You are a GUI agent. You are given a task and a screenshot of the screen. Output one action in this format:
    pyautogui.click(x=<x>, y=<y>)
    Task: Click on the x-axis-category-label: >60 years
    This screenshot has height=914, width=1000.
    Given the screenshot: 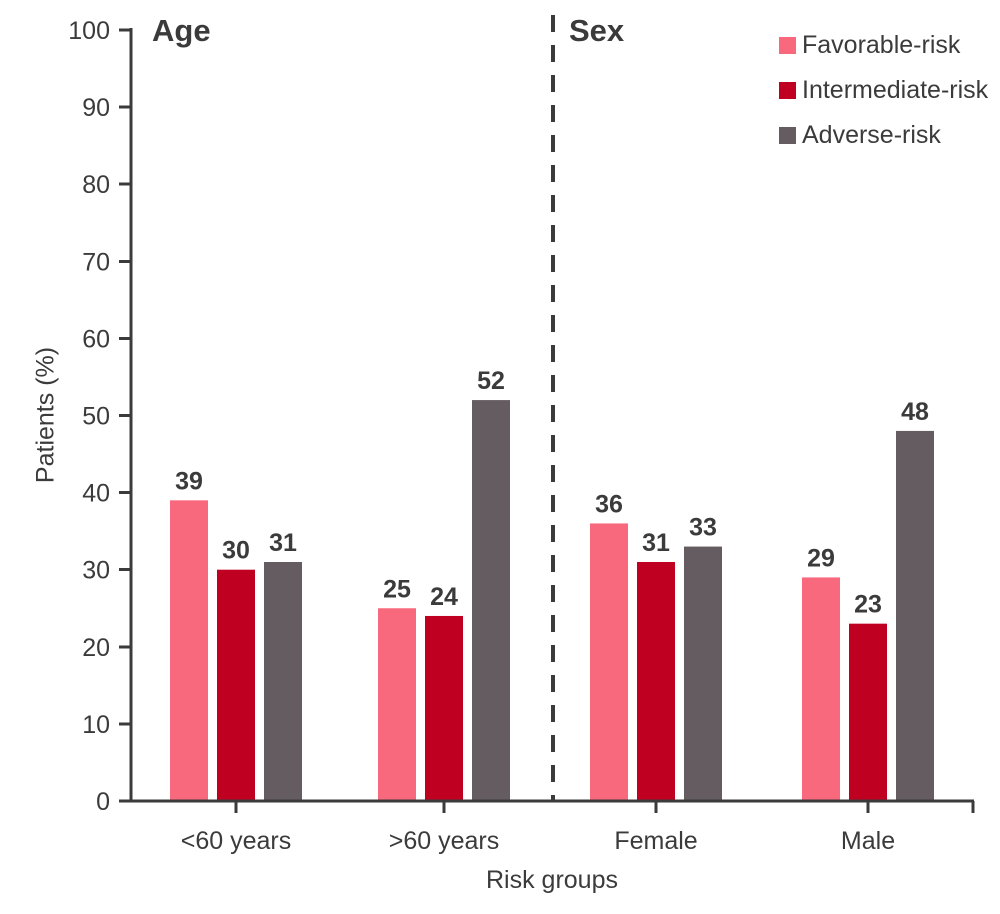 What is the action you would take?
    pyautogui.click(x=444, y=841)
    